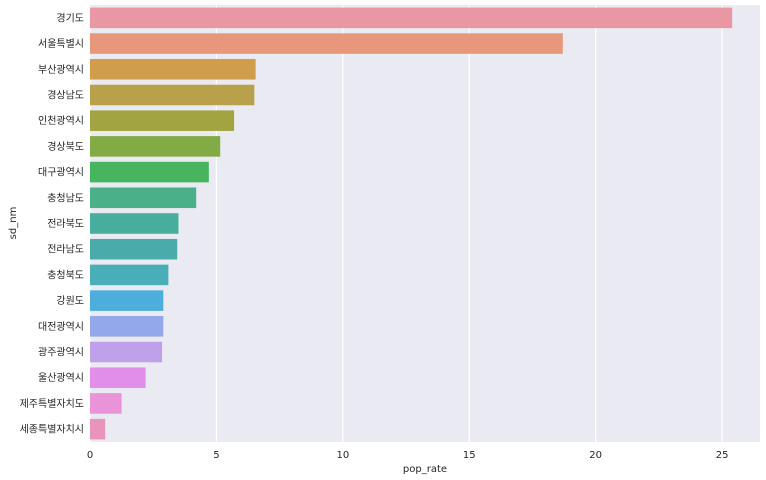 This screenshot has height=480, width=766. What do you see at coordinates (595, 455) in the screenshot?
I see `x-tick-label: 20` at bounding box center [595, 455].